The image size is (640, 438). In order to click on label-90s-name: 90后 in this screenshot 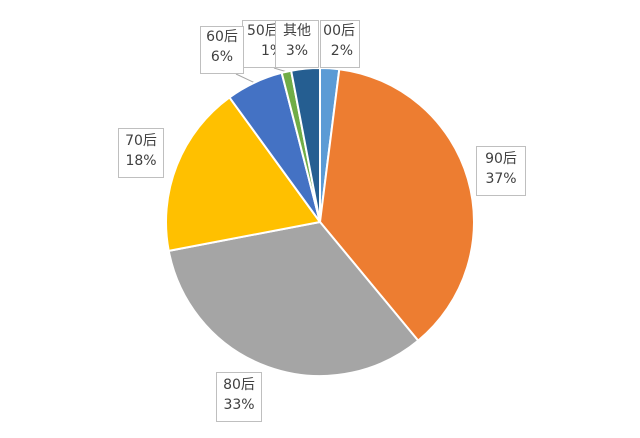, I will do `click(501, 159)`.